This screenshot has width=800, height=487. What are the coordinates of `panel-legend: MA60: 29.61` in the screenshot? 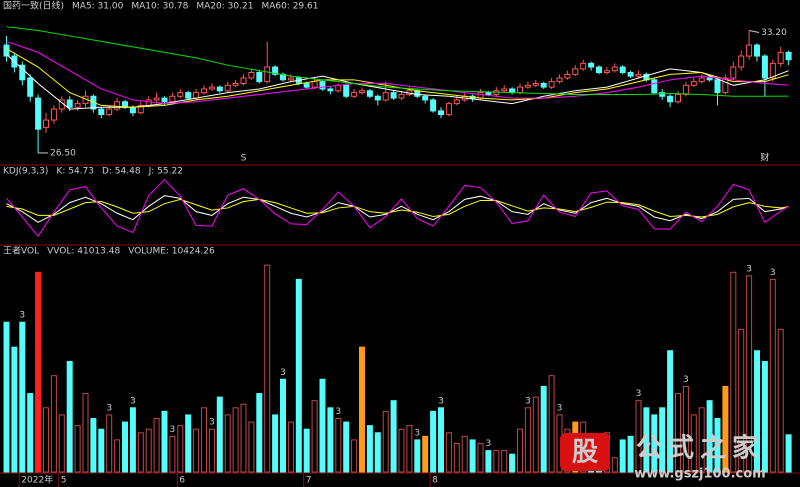 It's located at (289, 7).